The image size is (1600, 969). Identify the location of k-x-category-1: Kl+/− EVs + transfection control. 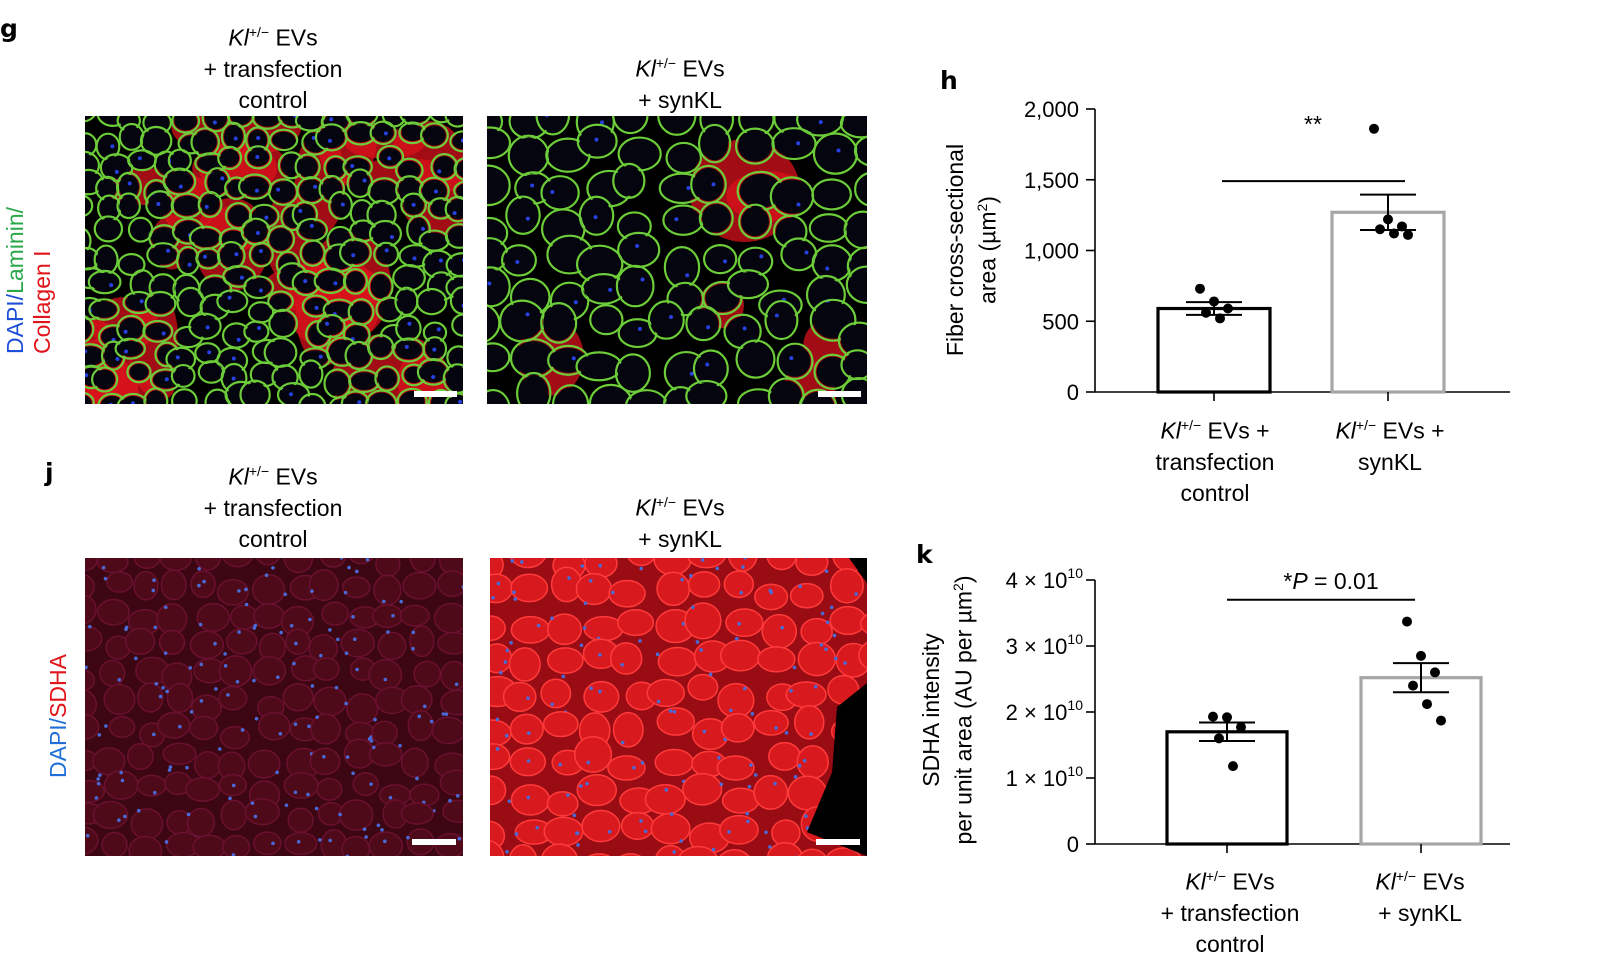
(1230, 912).